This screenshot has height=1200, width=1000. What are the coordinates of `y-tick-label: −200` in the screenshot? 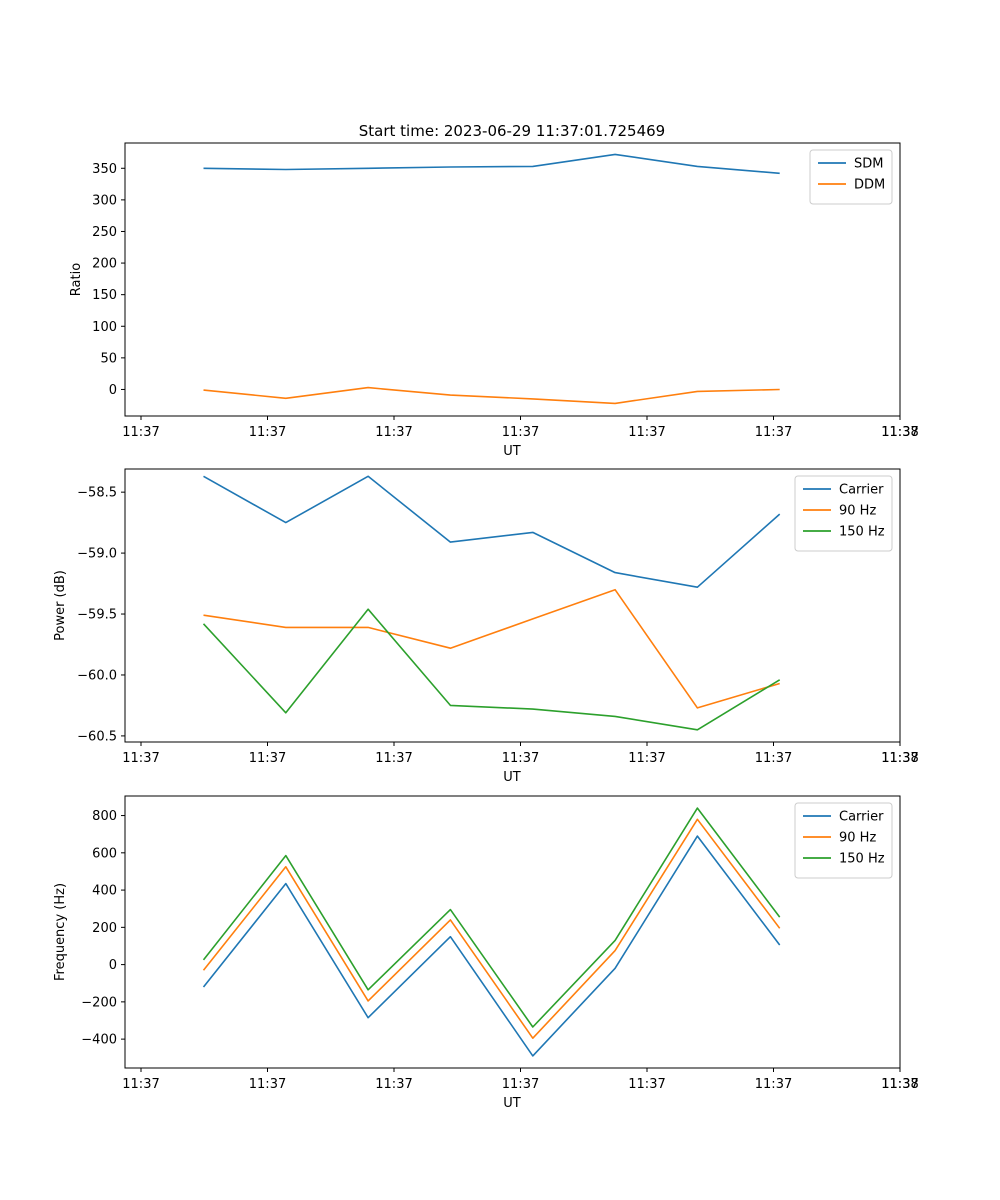 It's located at (99, 1002).